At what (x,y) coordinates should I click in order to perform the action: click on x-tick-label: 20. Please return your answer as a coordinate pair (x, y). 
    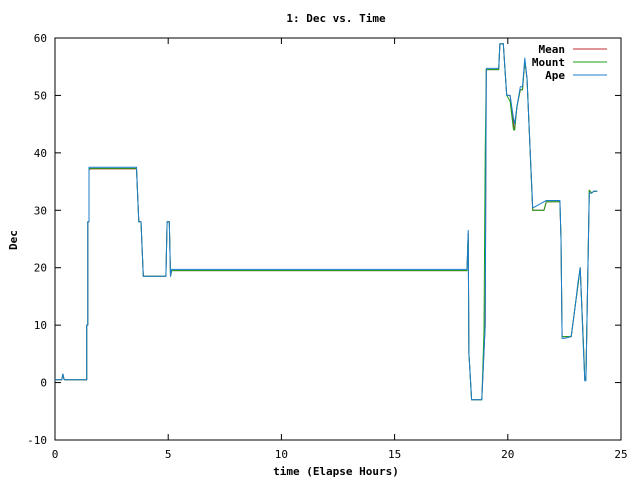
    Looking at the image, I should click on (507, 454).